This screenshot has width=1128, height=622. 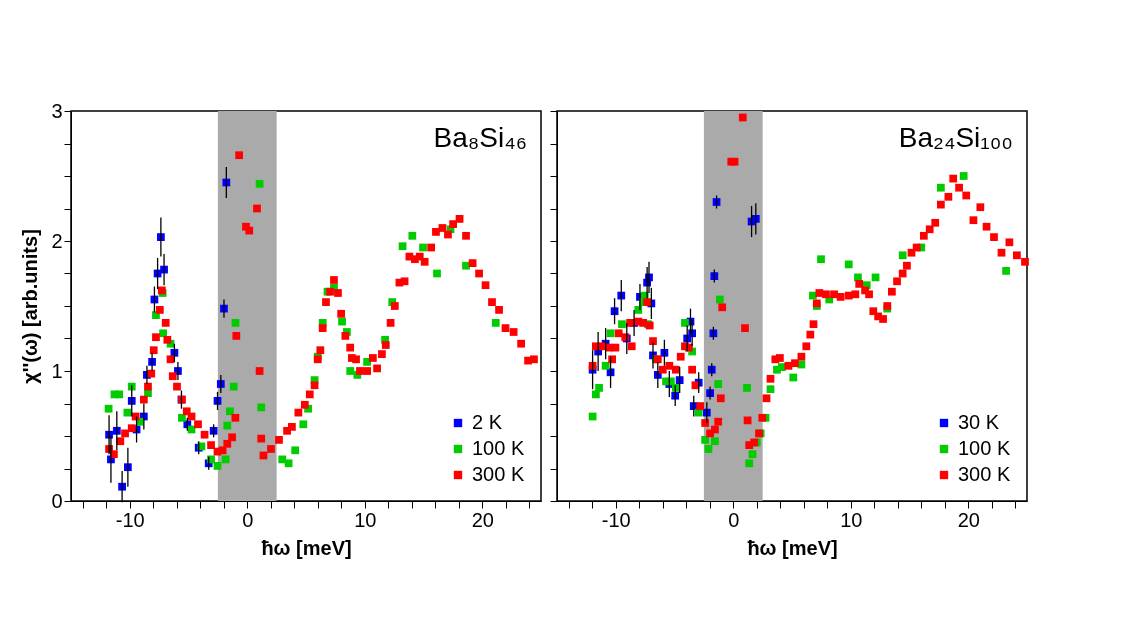 What do you see at coordinates (979, 422) in the screenshot?
I see `legend-label: 30 K` at bounding box center [979, 422].